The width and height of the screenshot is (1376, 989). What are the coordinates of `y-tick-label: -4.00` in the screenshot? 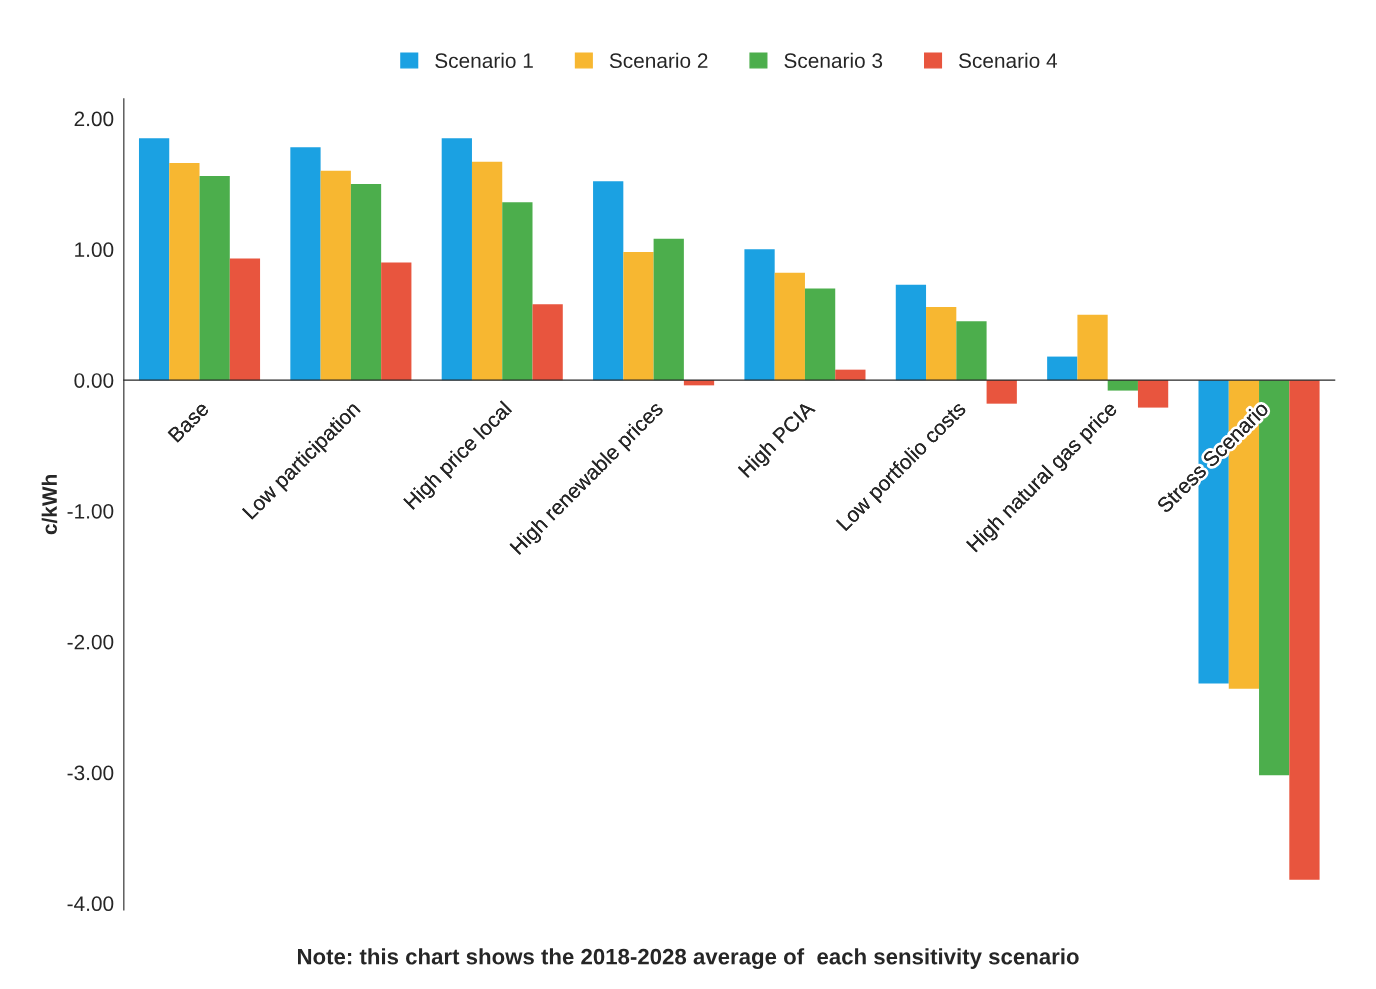 It's located at (90, 904).